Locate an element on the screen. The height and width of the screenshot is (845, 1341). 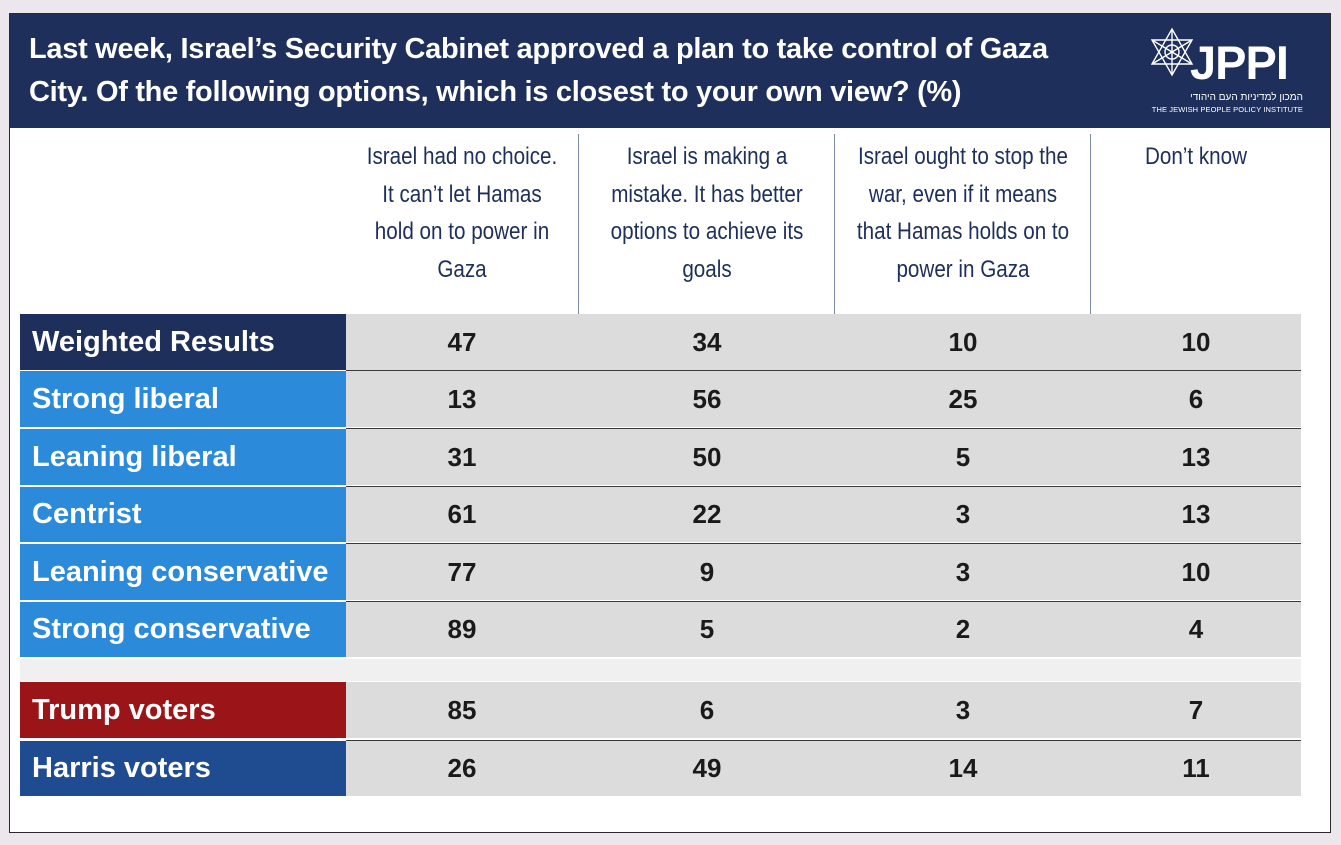
column-header-4: Don’t know is located at coordinates (1195, 228).